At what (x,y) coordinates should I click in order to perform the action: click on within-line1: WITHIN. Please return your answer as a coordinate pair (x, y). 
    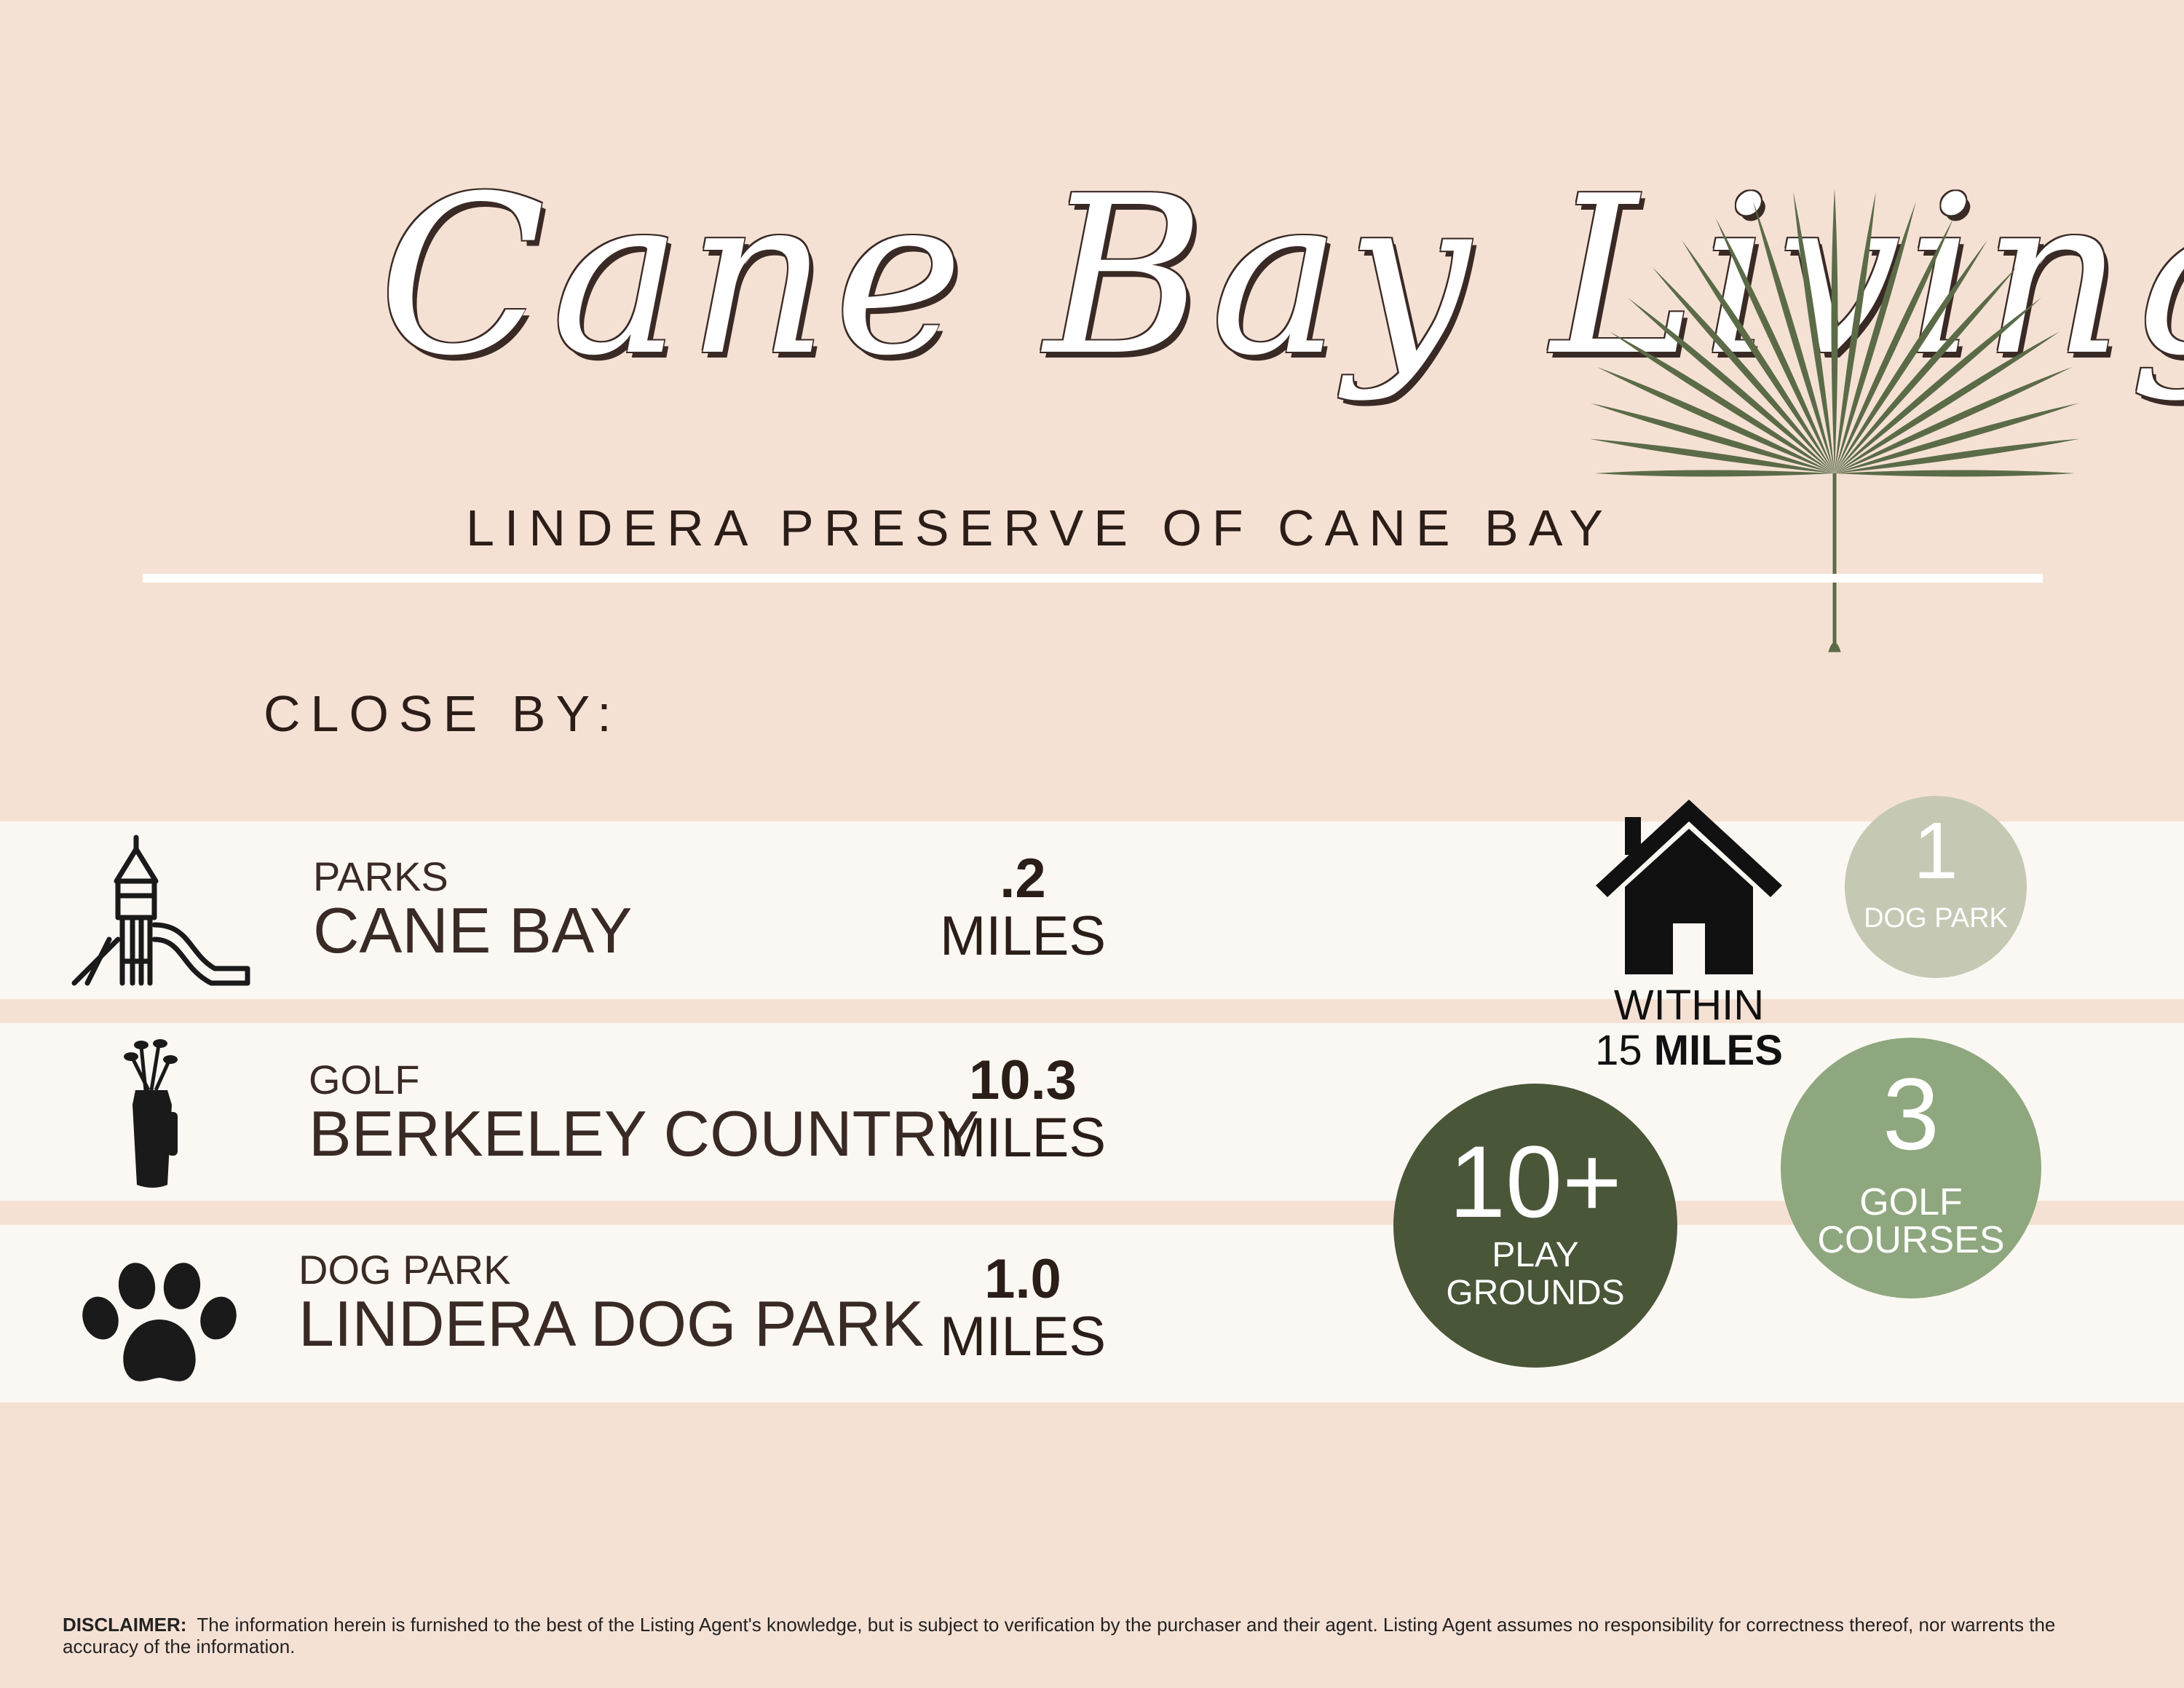
    Looking at the image, I should click on (1689, 1005).